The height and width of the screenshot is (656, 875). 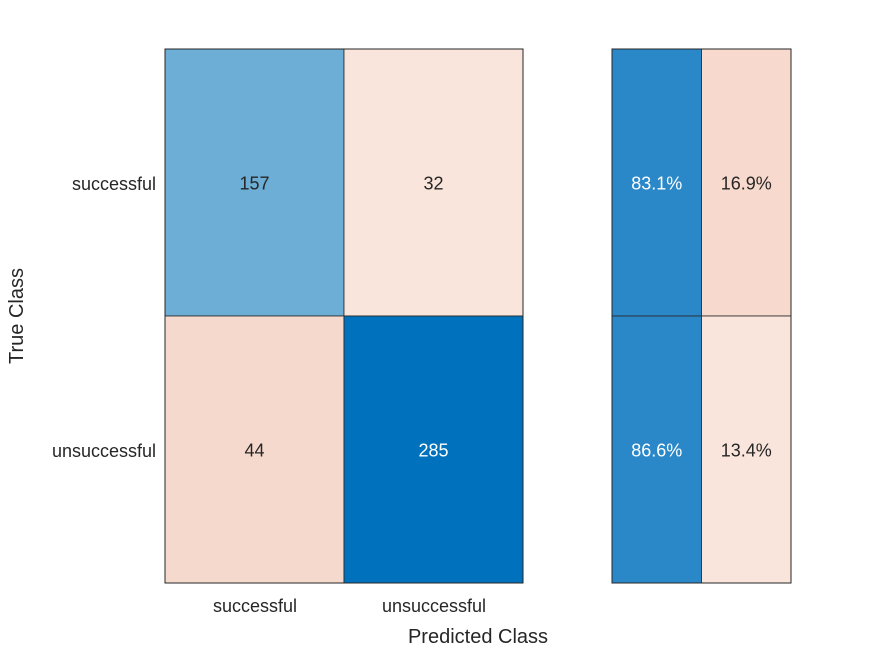 What do you see at coordinates (478, 637) in the screenshot?
I see `x-axis-label: Predicted Class` at bounding box center [478, 637].